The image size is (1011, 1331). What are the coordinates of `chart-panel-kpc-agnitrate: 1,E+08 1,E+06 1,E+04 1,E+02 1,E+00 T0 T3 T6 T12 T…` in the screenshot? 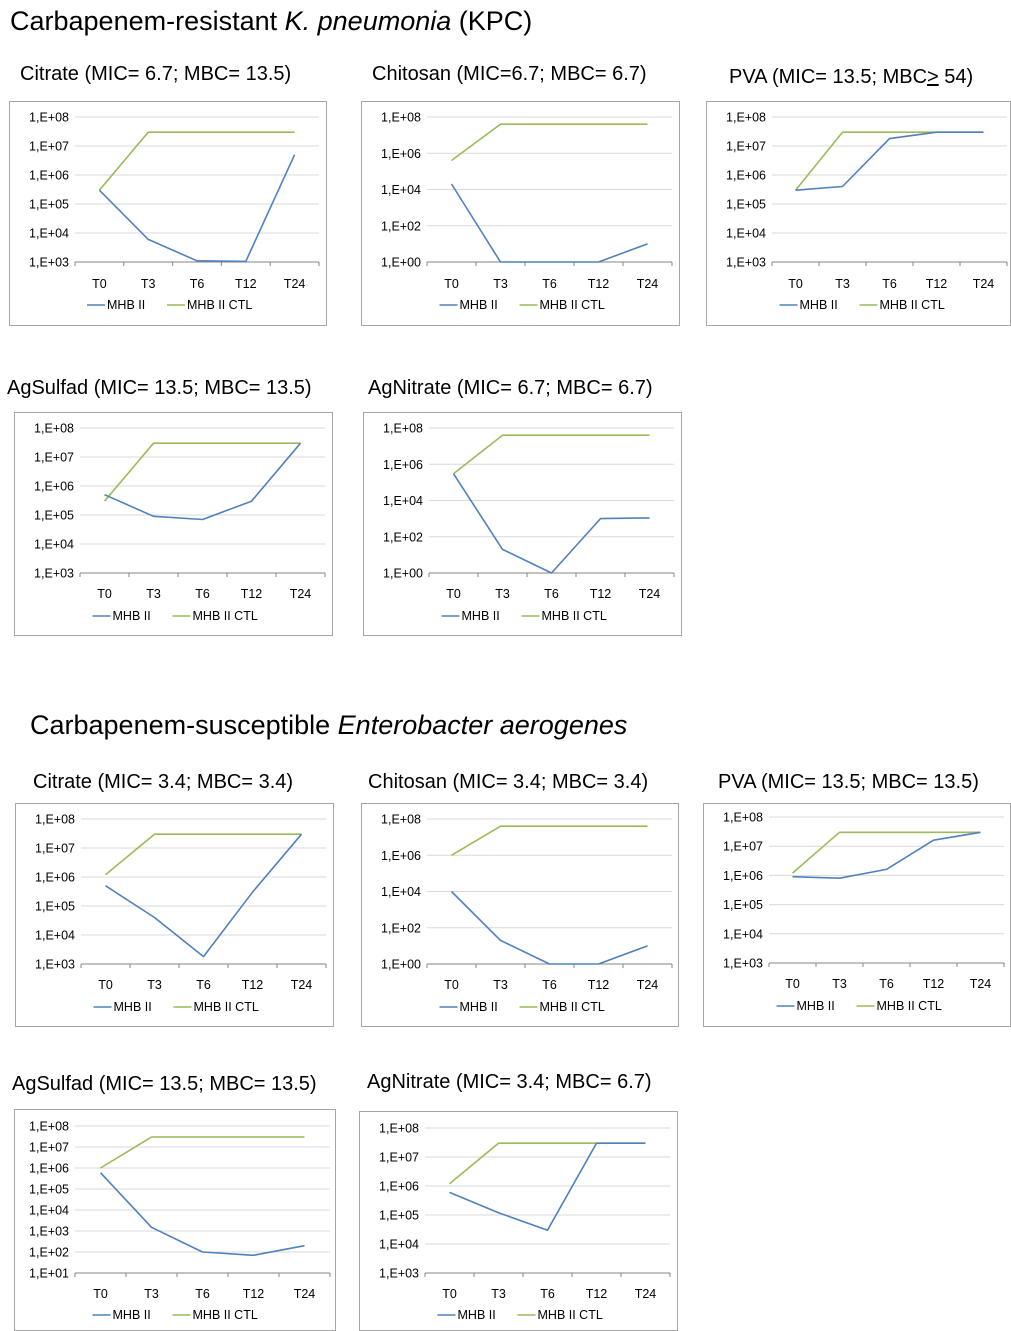 It's located at (522, 524).